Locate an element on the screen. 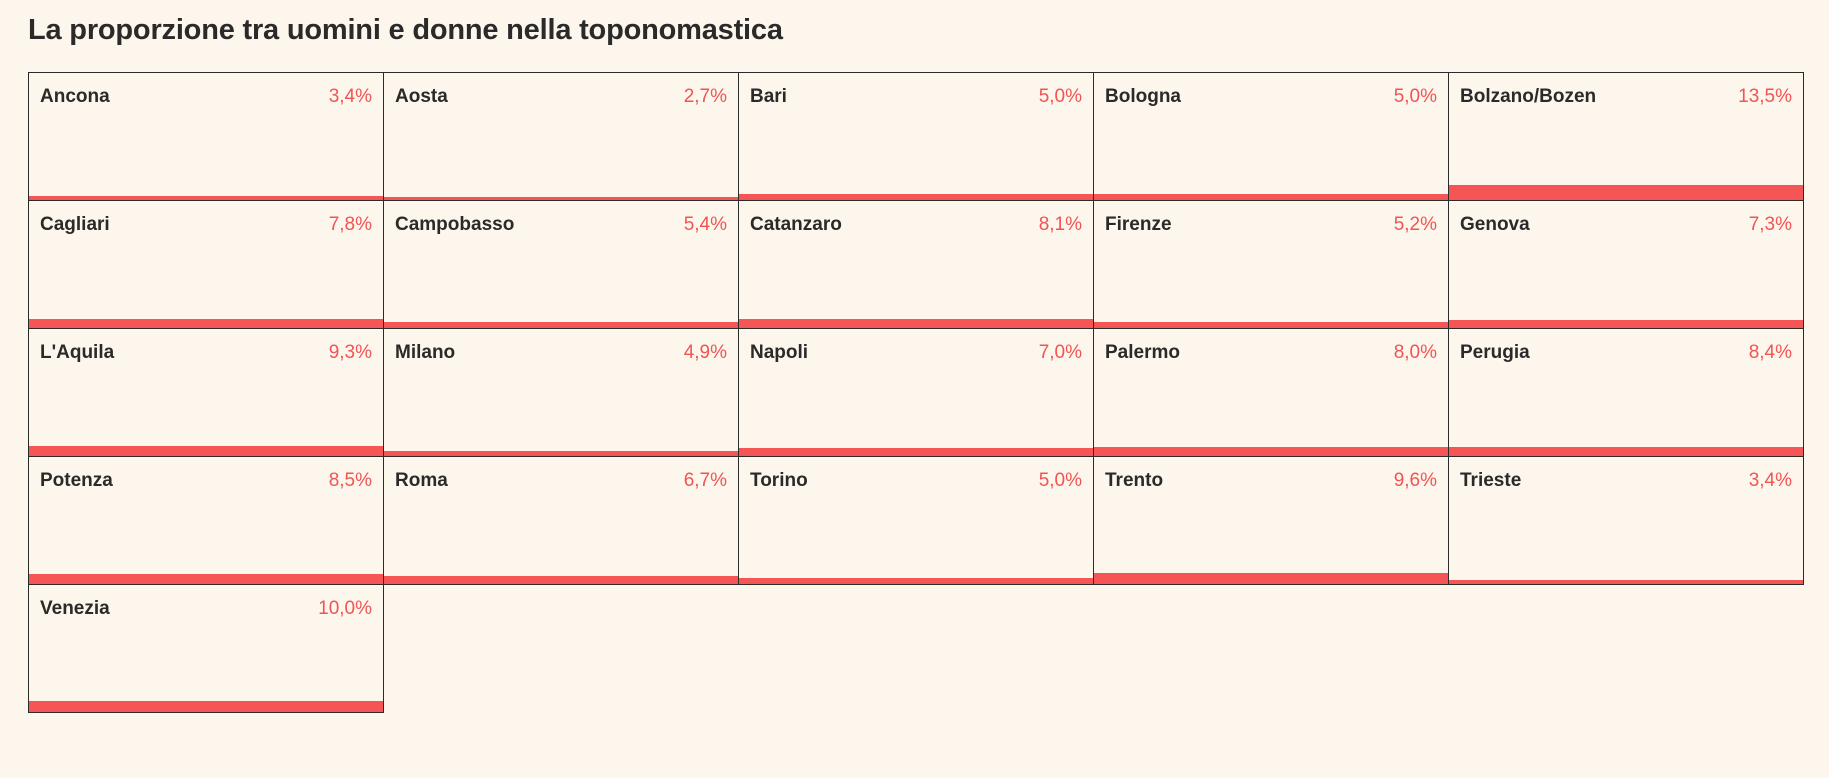  city-cell: Cagliari 7,8% is located at coordinates (206, 264).